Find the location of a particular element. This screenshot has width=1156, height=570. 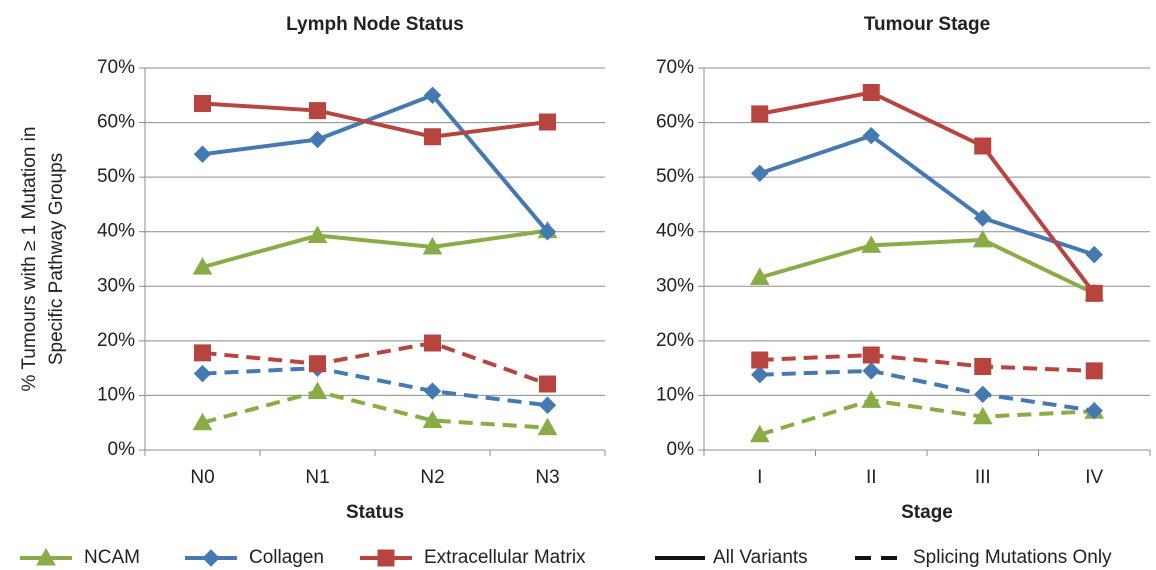

y-axis-label: Specific Pathway Groups is located at coordinates (56, 259).